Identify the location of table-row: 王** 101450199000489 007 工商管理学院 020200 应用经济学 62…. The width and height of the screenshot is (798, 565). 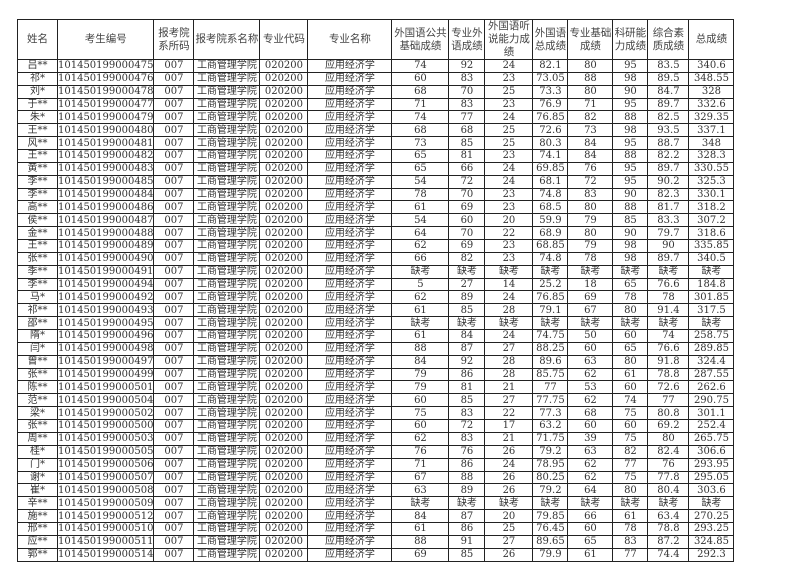
(376, 246).